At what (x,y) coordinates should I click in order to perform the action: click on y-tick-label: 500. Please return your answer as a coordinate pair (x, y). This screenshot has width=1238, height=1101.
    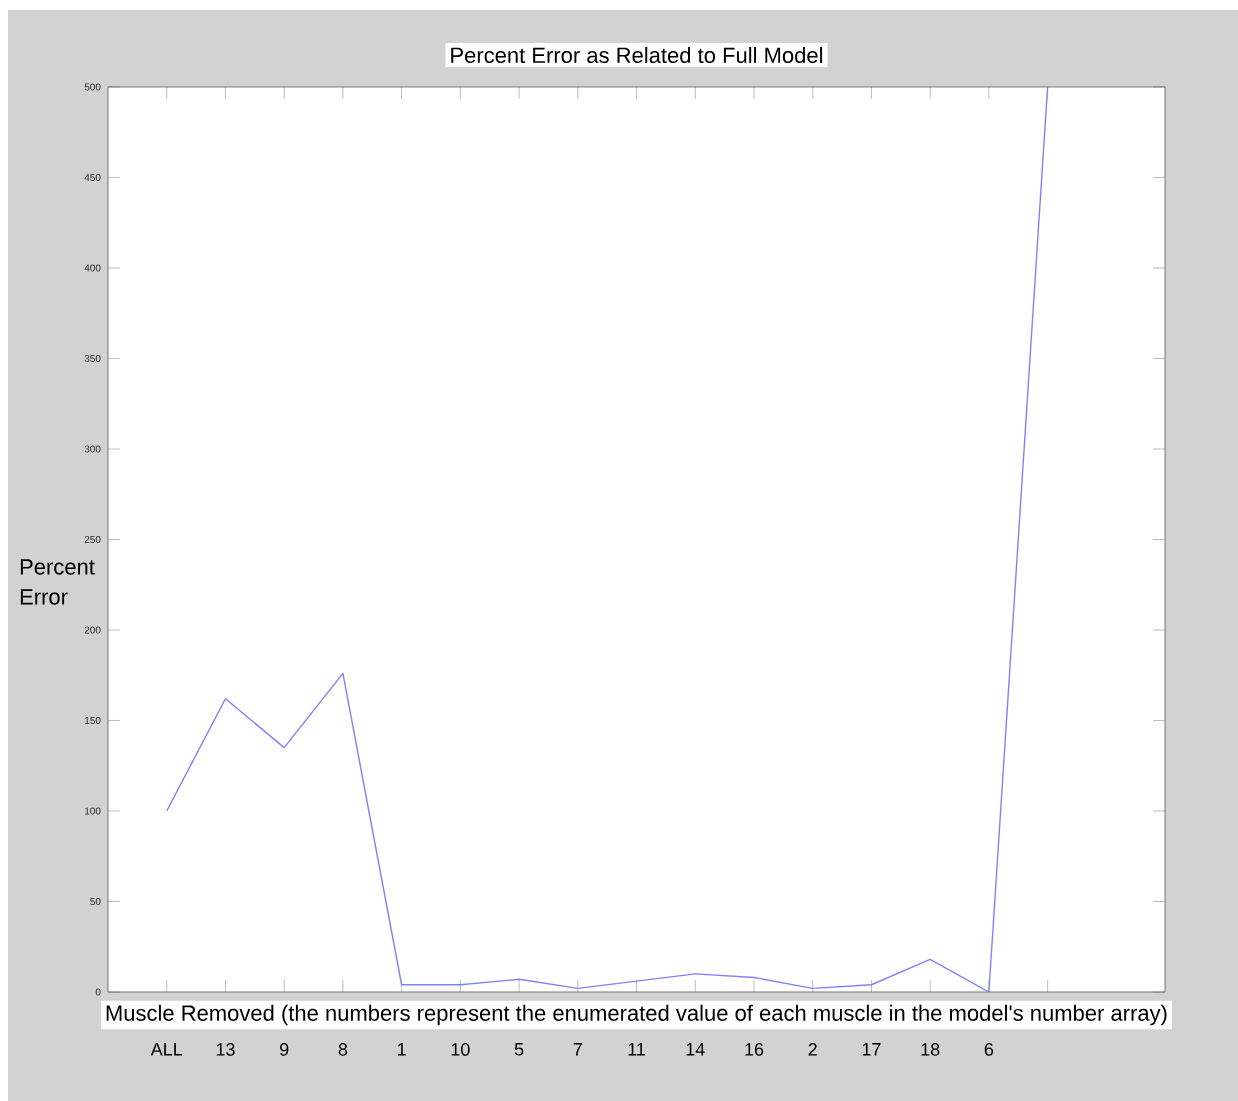
    Looking at the image, I should click on (92, 87).